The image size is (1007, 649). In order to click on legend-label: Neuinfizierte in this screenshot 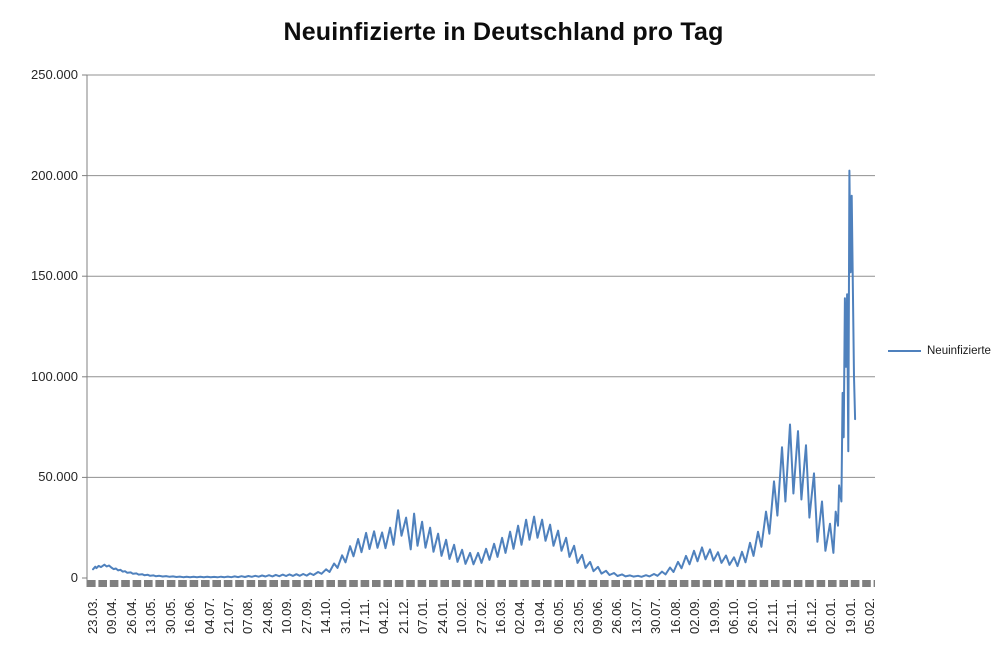, I will do `click(959, 351)`.